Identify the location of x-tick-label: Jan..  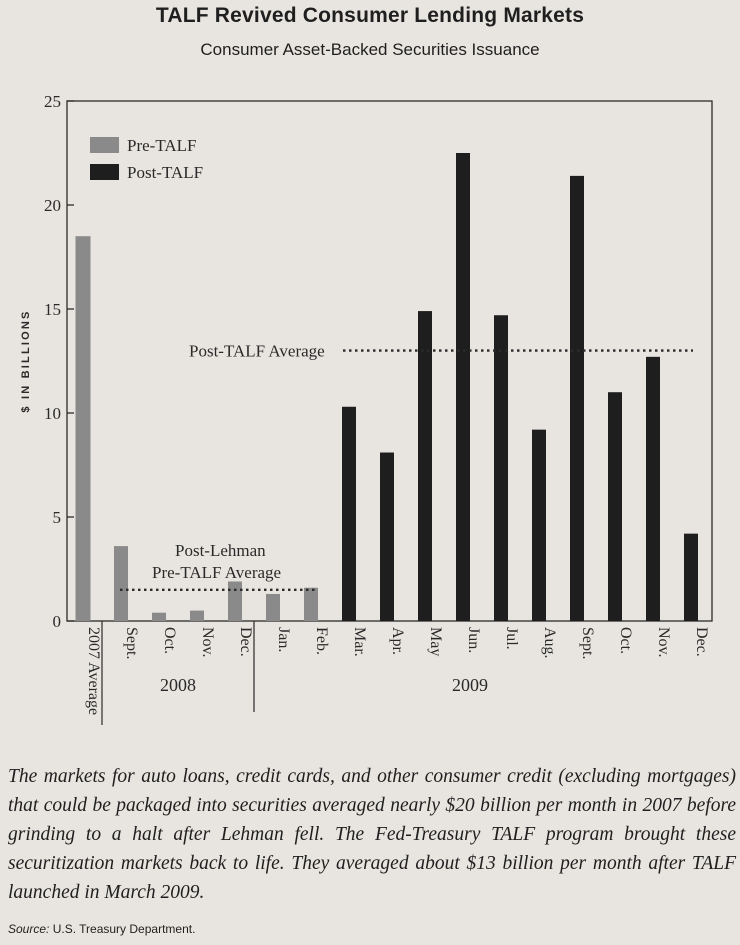
(283, 639).